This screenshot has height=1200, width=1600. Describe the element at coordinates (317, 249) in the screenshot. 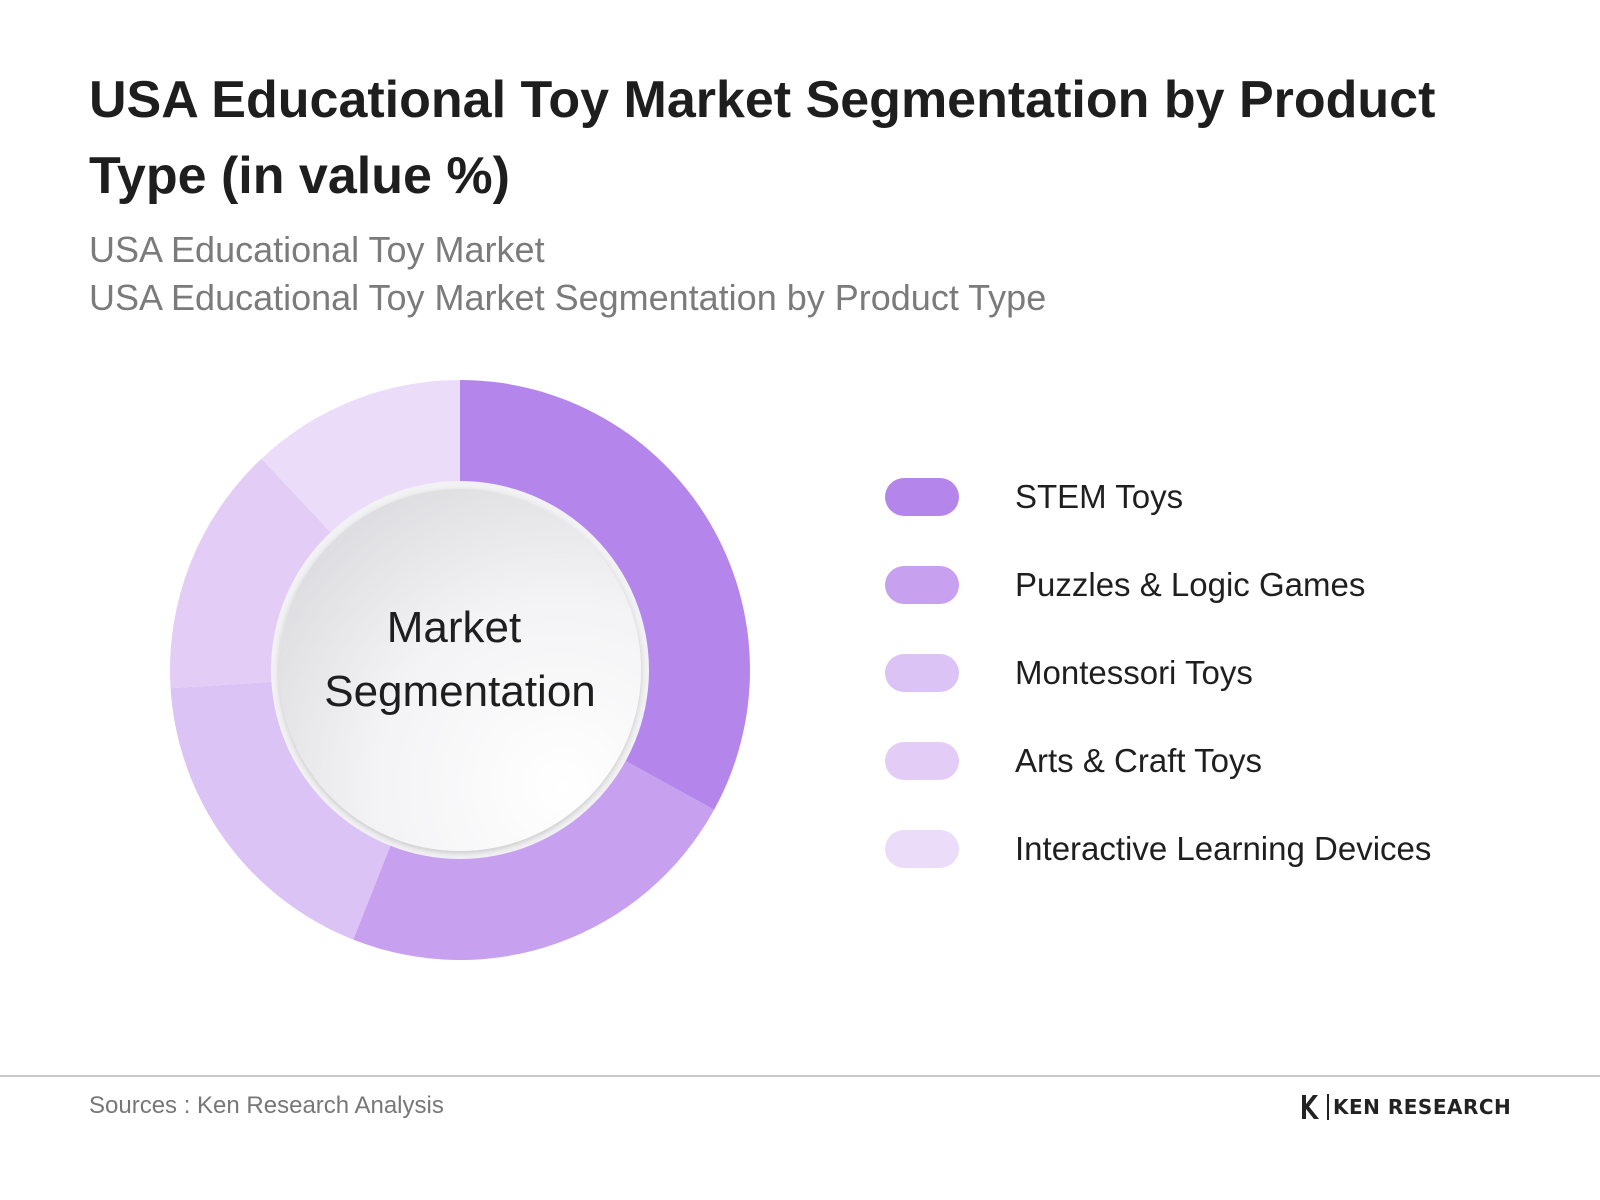

I see `chart-subtitle-market: USA Educational Toy Market` at that location.